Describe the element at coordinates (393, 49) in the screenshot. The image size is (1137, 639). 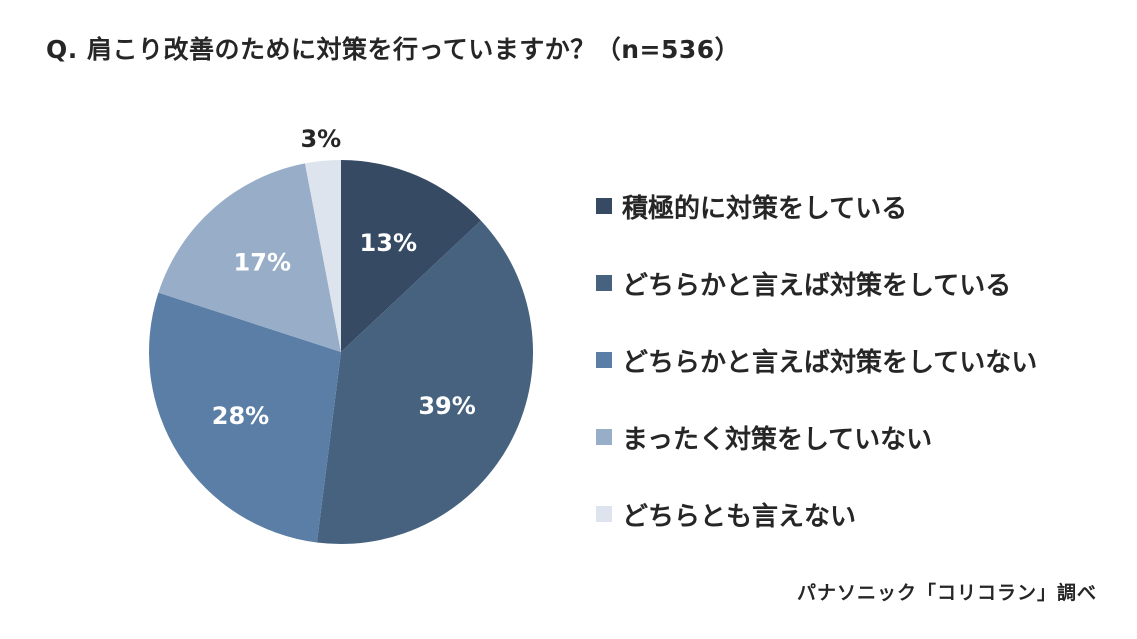
I see `chart-title: Q. 肩こり改善のために対策を行っていますか？（n=536）` at that location.